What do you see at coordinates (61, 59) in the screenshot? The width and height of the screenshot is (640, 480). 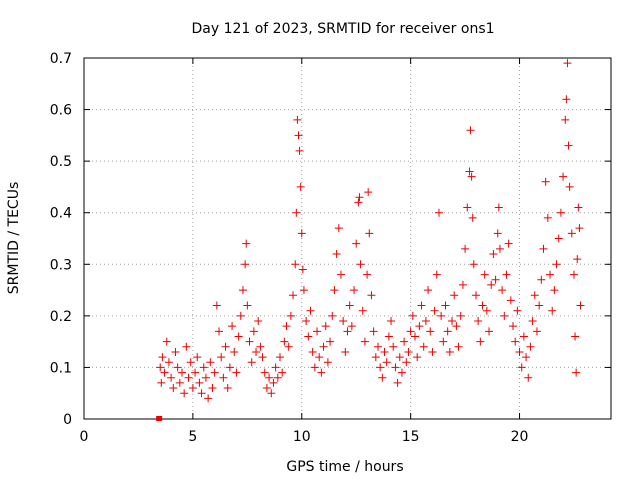 I see `y-tick-label: 0.7` at bounding box center [61, 59].